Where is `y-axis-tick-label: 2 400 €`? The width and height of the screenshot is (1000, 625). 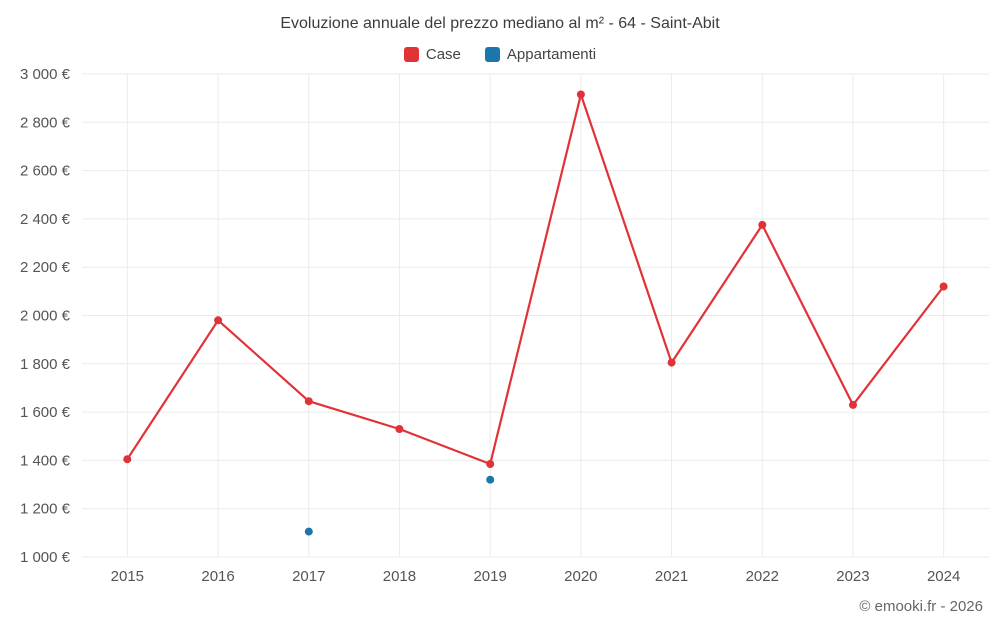 y-axis-tick-label: 2 400 € is located at coordinates (45, 219).